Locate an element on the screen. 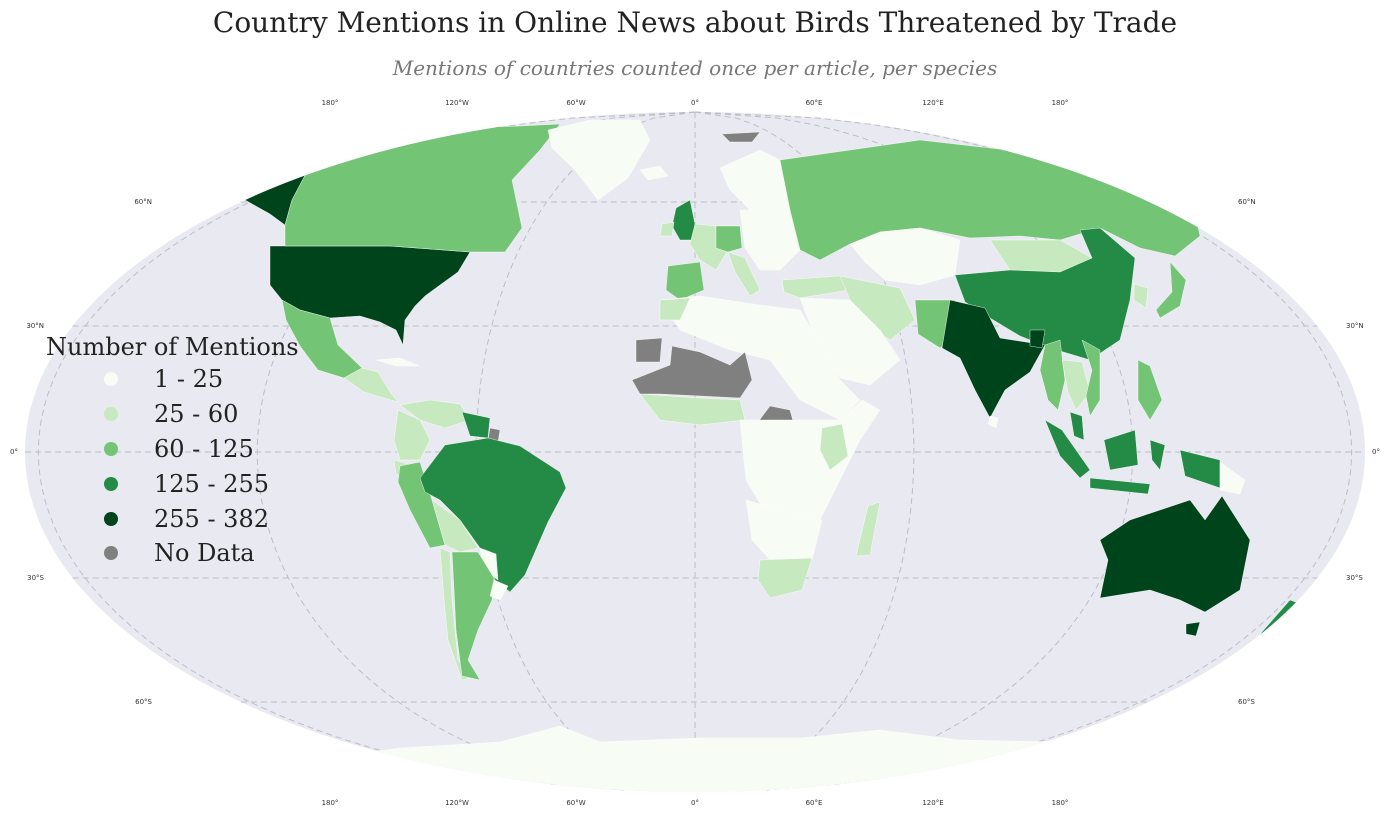 The height and width of the screenshot is (818, 1390). legend-item: 60 - 125 is located at coordinates (210, 449).